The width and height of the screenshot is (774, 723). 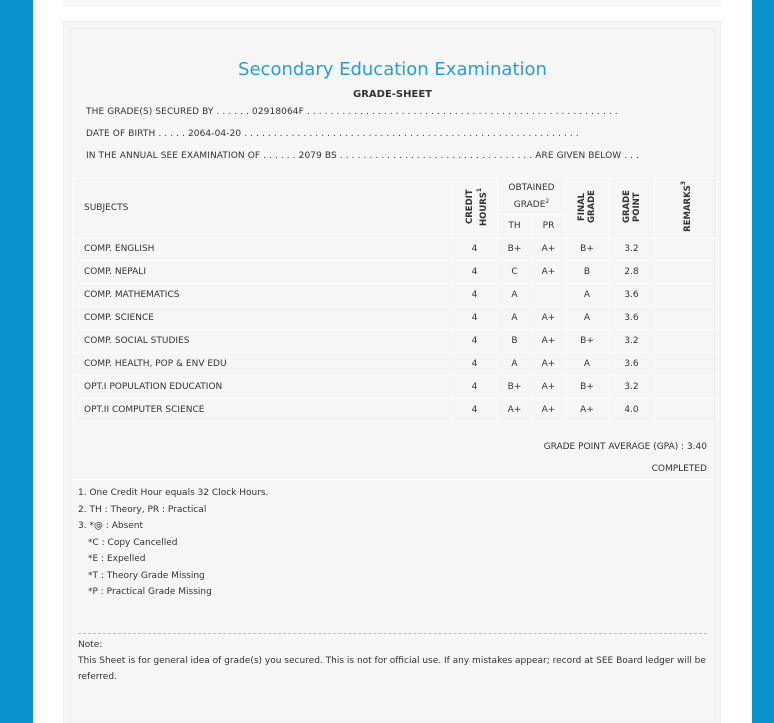 I want to click on cell-subject: OPT.I POPULATION EDUCATION, so click(x=262, y=387).